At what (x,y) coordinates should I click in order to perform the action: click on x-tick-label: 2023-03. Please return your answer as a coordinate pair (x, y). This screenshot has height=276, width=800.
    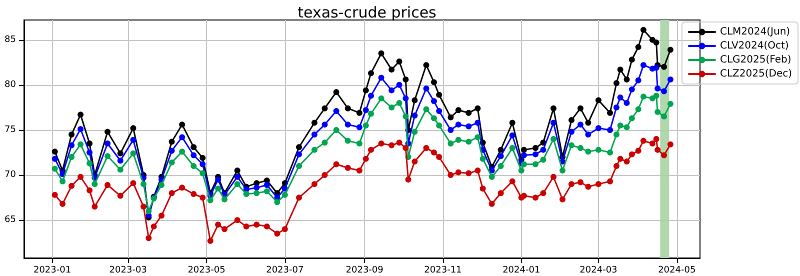
    Looking at the image, I should click on (128, 271).